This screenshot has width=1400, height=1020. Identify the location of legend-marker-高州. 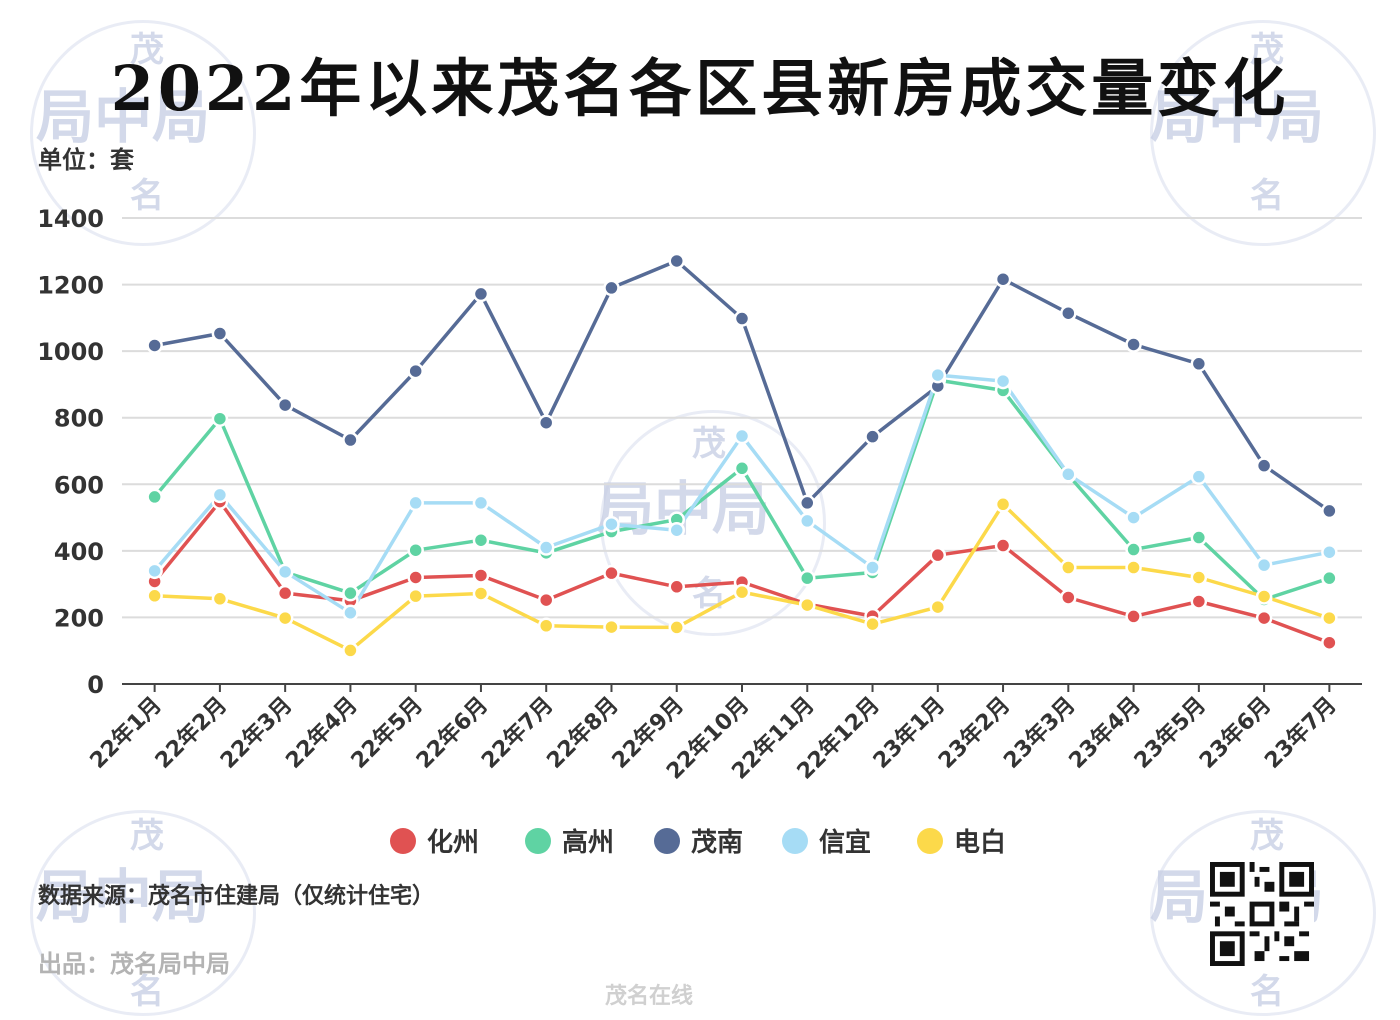
(538, 841).